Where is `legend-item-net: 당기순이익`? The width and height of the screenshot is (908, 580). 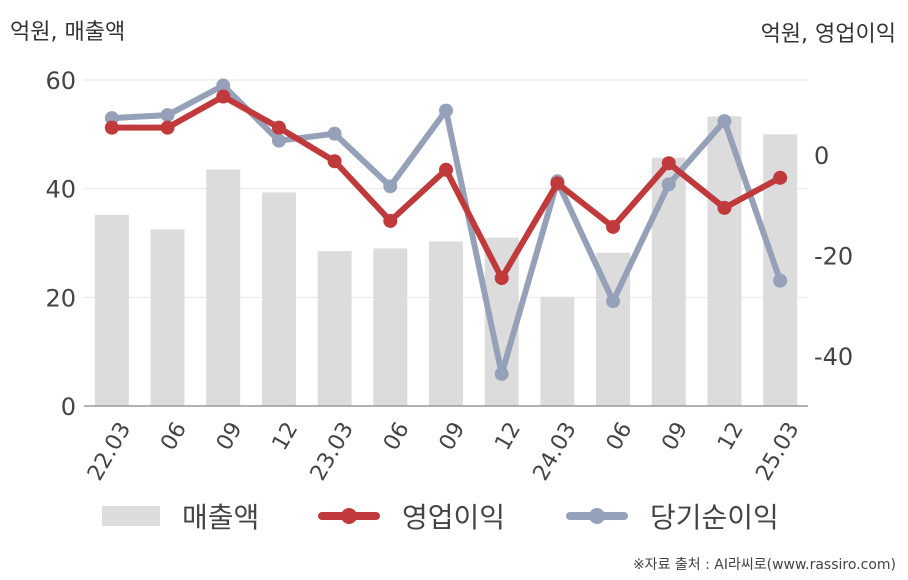
legend-item-net: 당기순이익 is located at coordinates (672, 516).